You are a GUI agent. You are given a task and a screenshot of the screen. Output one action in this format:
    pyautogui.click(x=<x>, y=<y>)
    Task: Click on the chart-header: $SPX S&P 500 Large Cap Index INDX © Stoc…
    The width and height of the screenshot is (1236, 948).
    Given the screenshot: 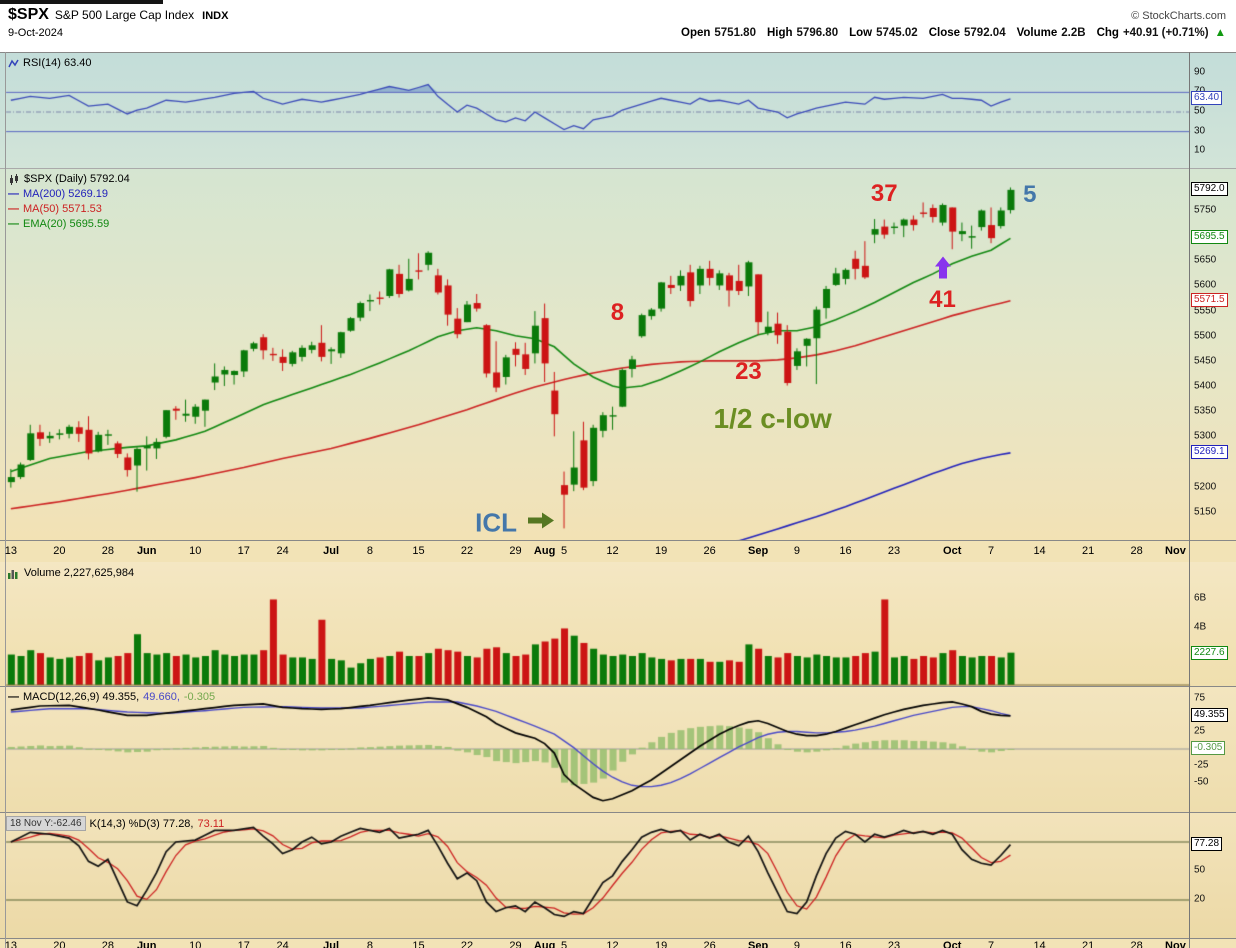 What is the action you would take?
    pyautogui.click(x=618, y=28)
    